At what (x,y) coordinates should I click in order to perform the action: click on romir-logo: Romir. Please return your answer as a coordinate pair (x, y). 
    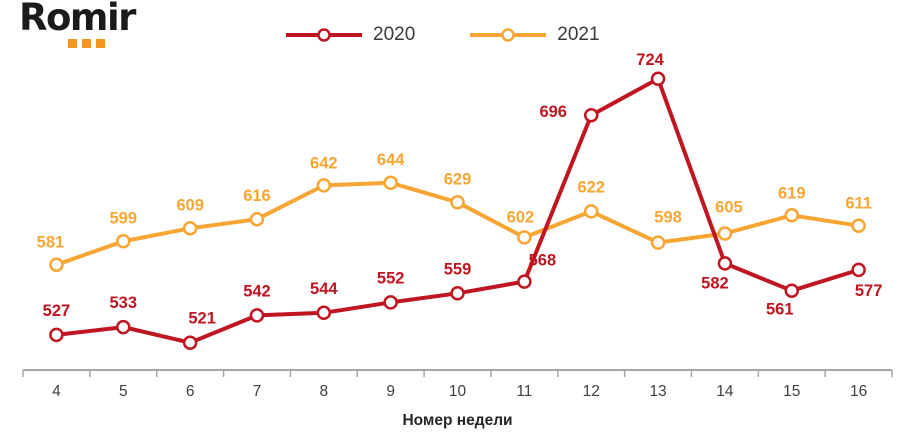
    Looking at the image, I should click on (77, 20).